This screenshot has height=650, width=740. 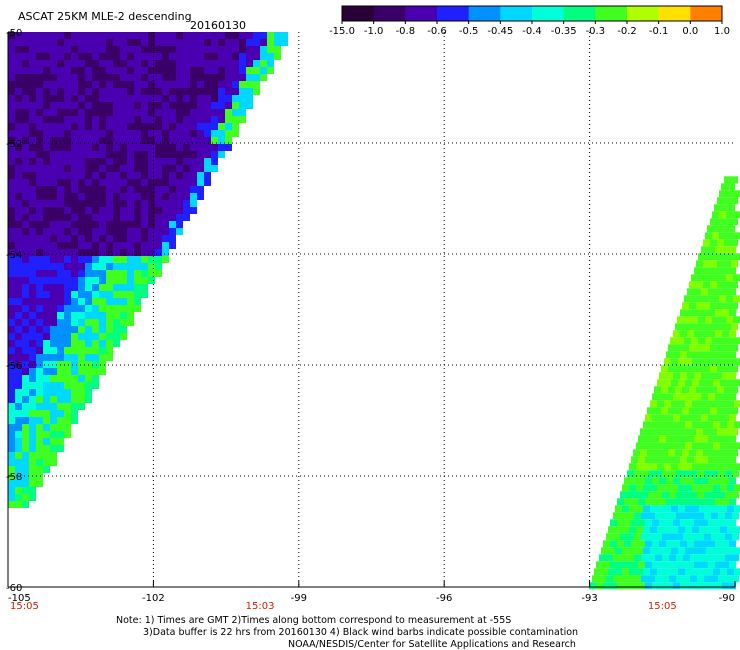 What do you see at coordinates (19, 598) in the screenshot?
I see `x-tick-label: -105` at bounding box center [19, 598].